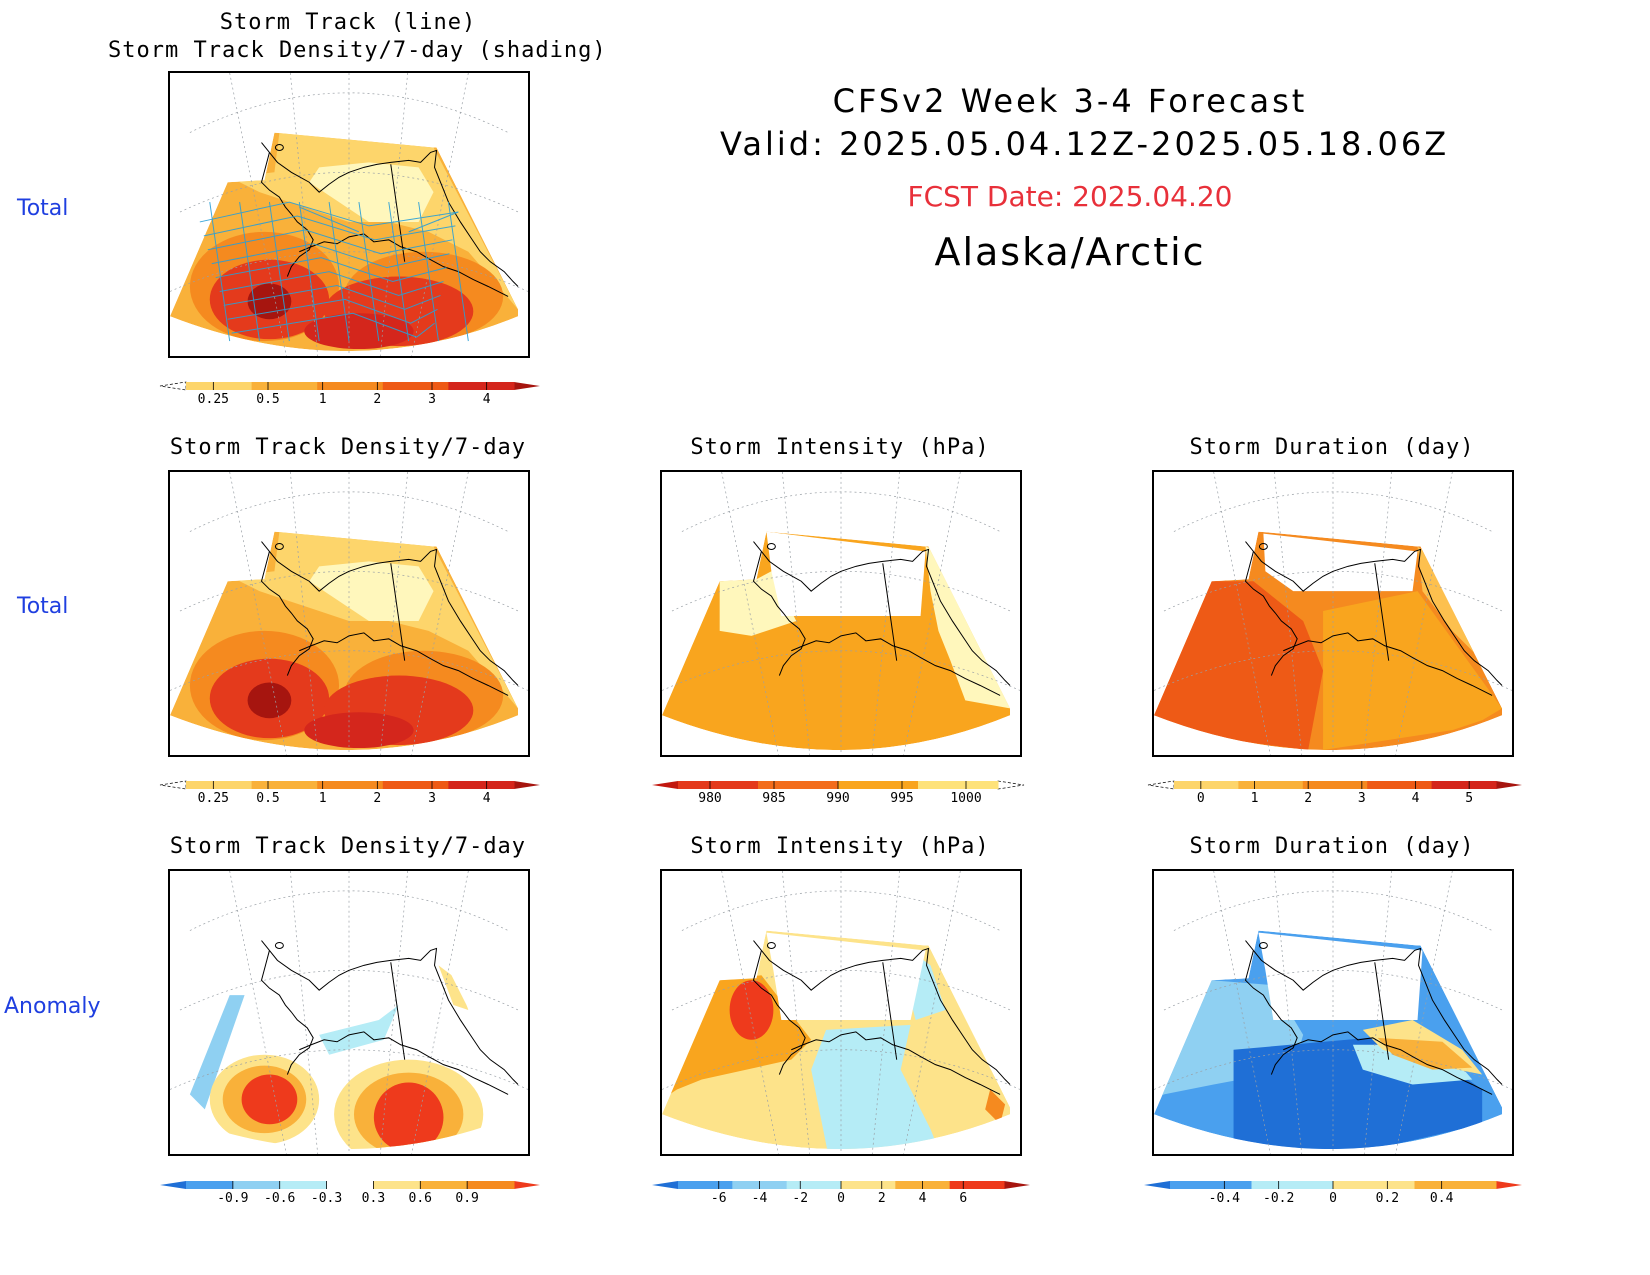 Image resolution: width=1650 pixels, height=1275 pixels. I want to click on shade-red-s, so click(359, 730).